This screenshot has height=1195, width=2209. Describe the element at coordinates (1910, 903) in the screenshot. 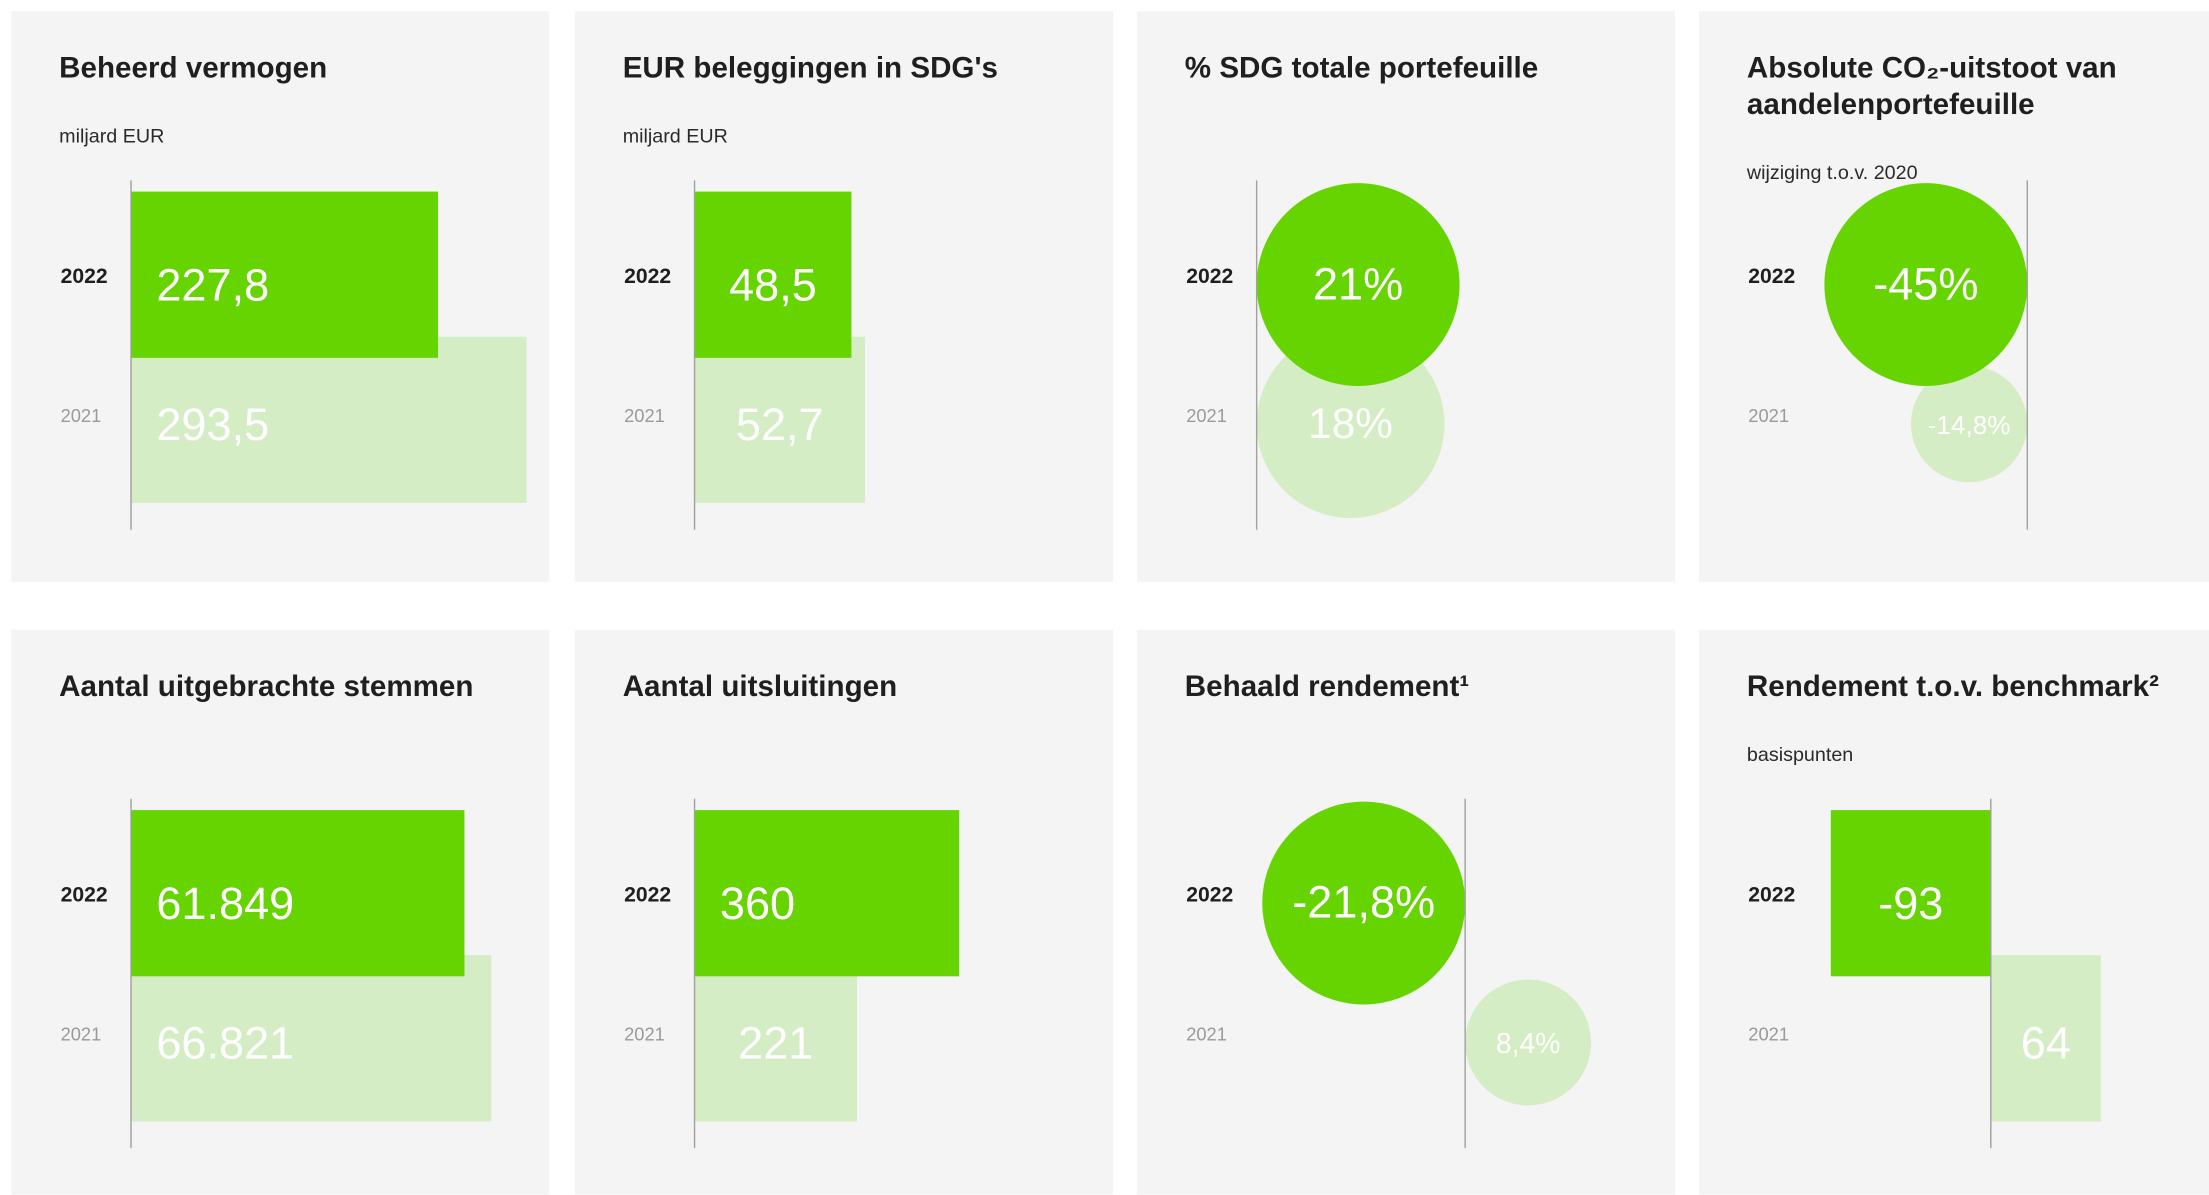

I see `value-label: -93` at that location.